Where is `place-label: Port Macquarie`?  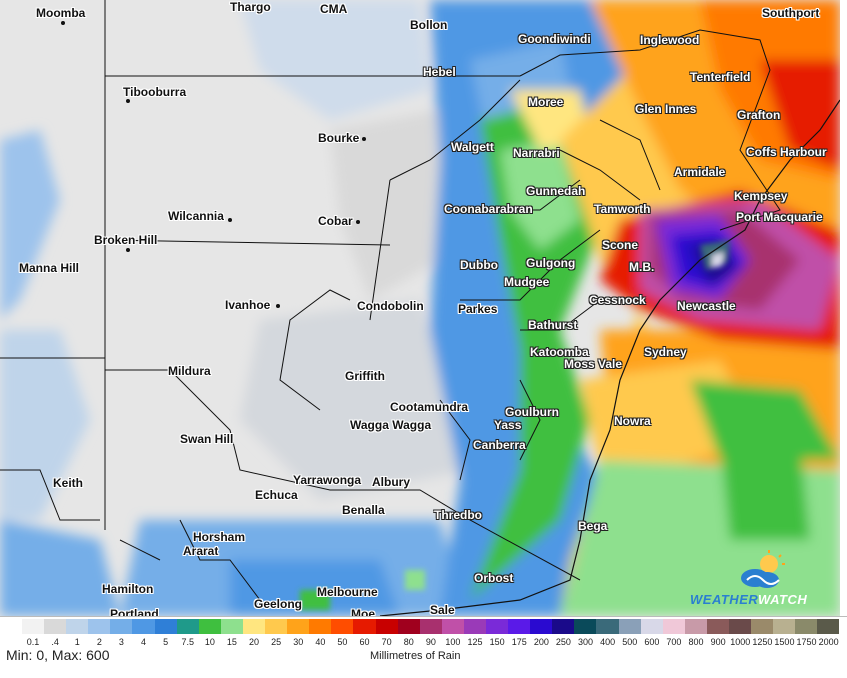 place-label: Port Macquarie is located at coordinates (779, 217).